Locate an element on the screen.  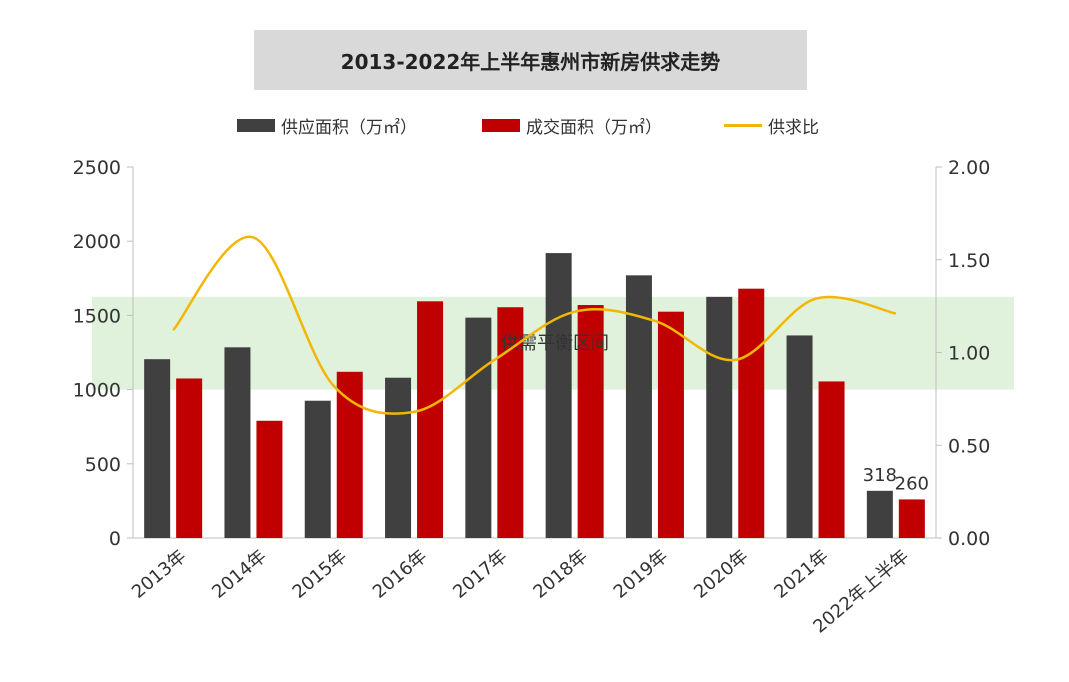
legend-swatch-supply is located at coordinates (256, 125).